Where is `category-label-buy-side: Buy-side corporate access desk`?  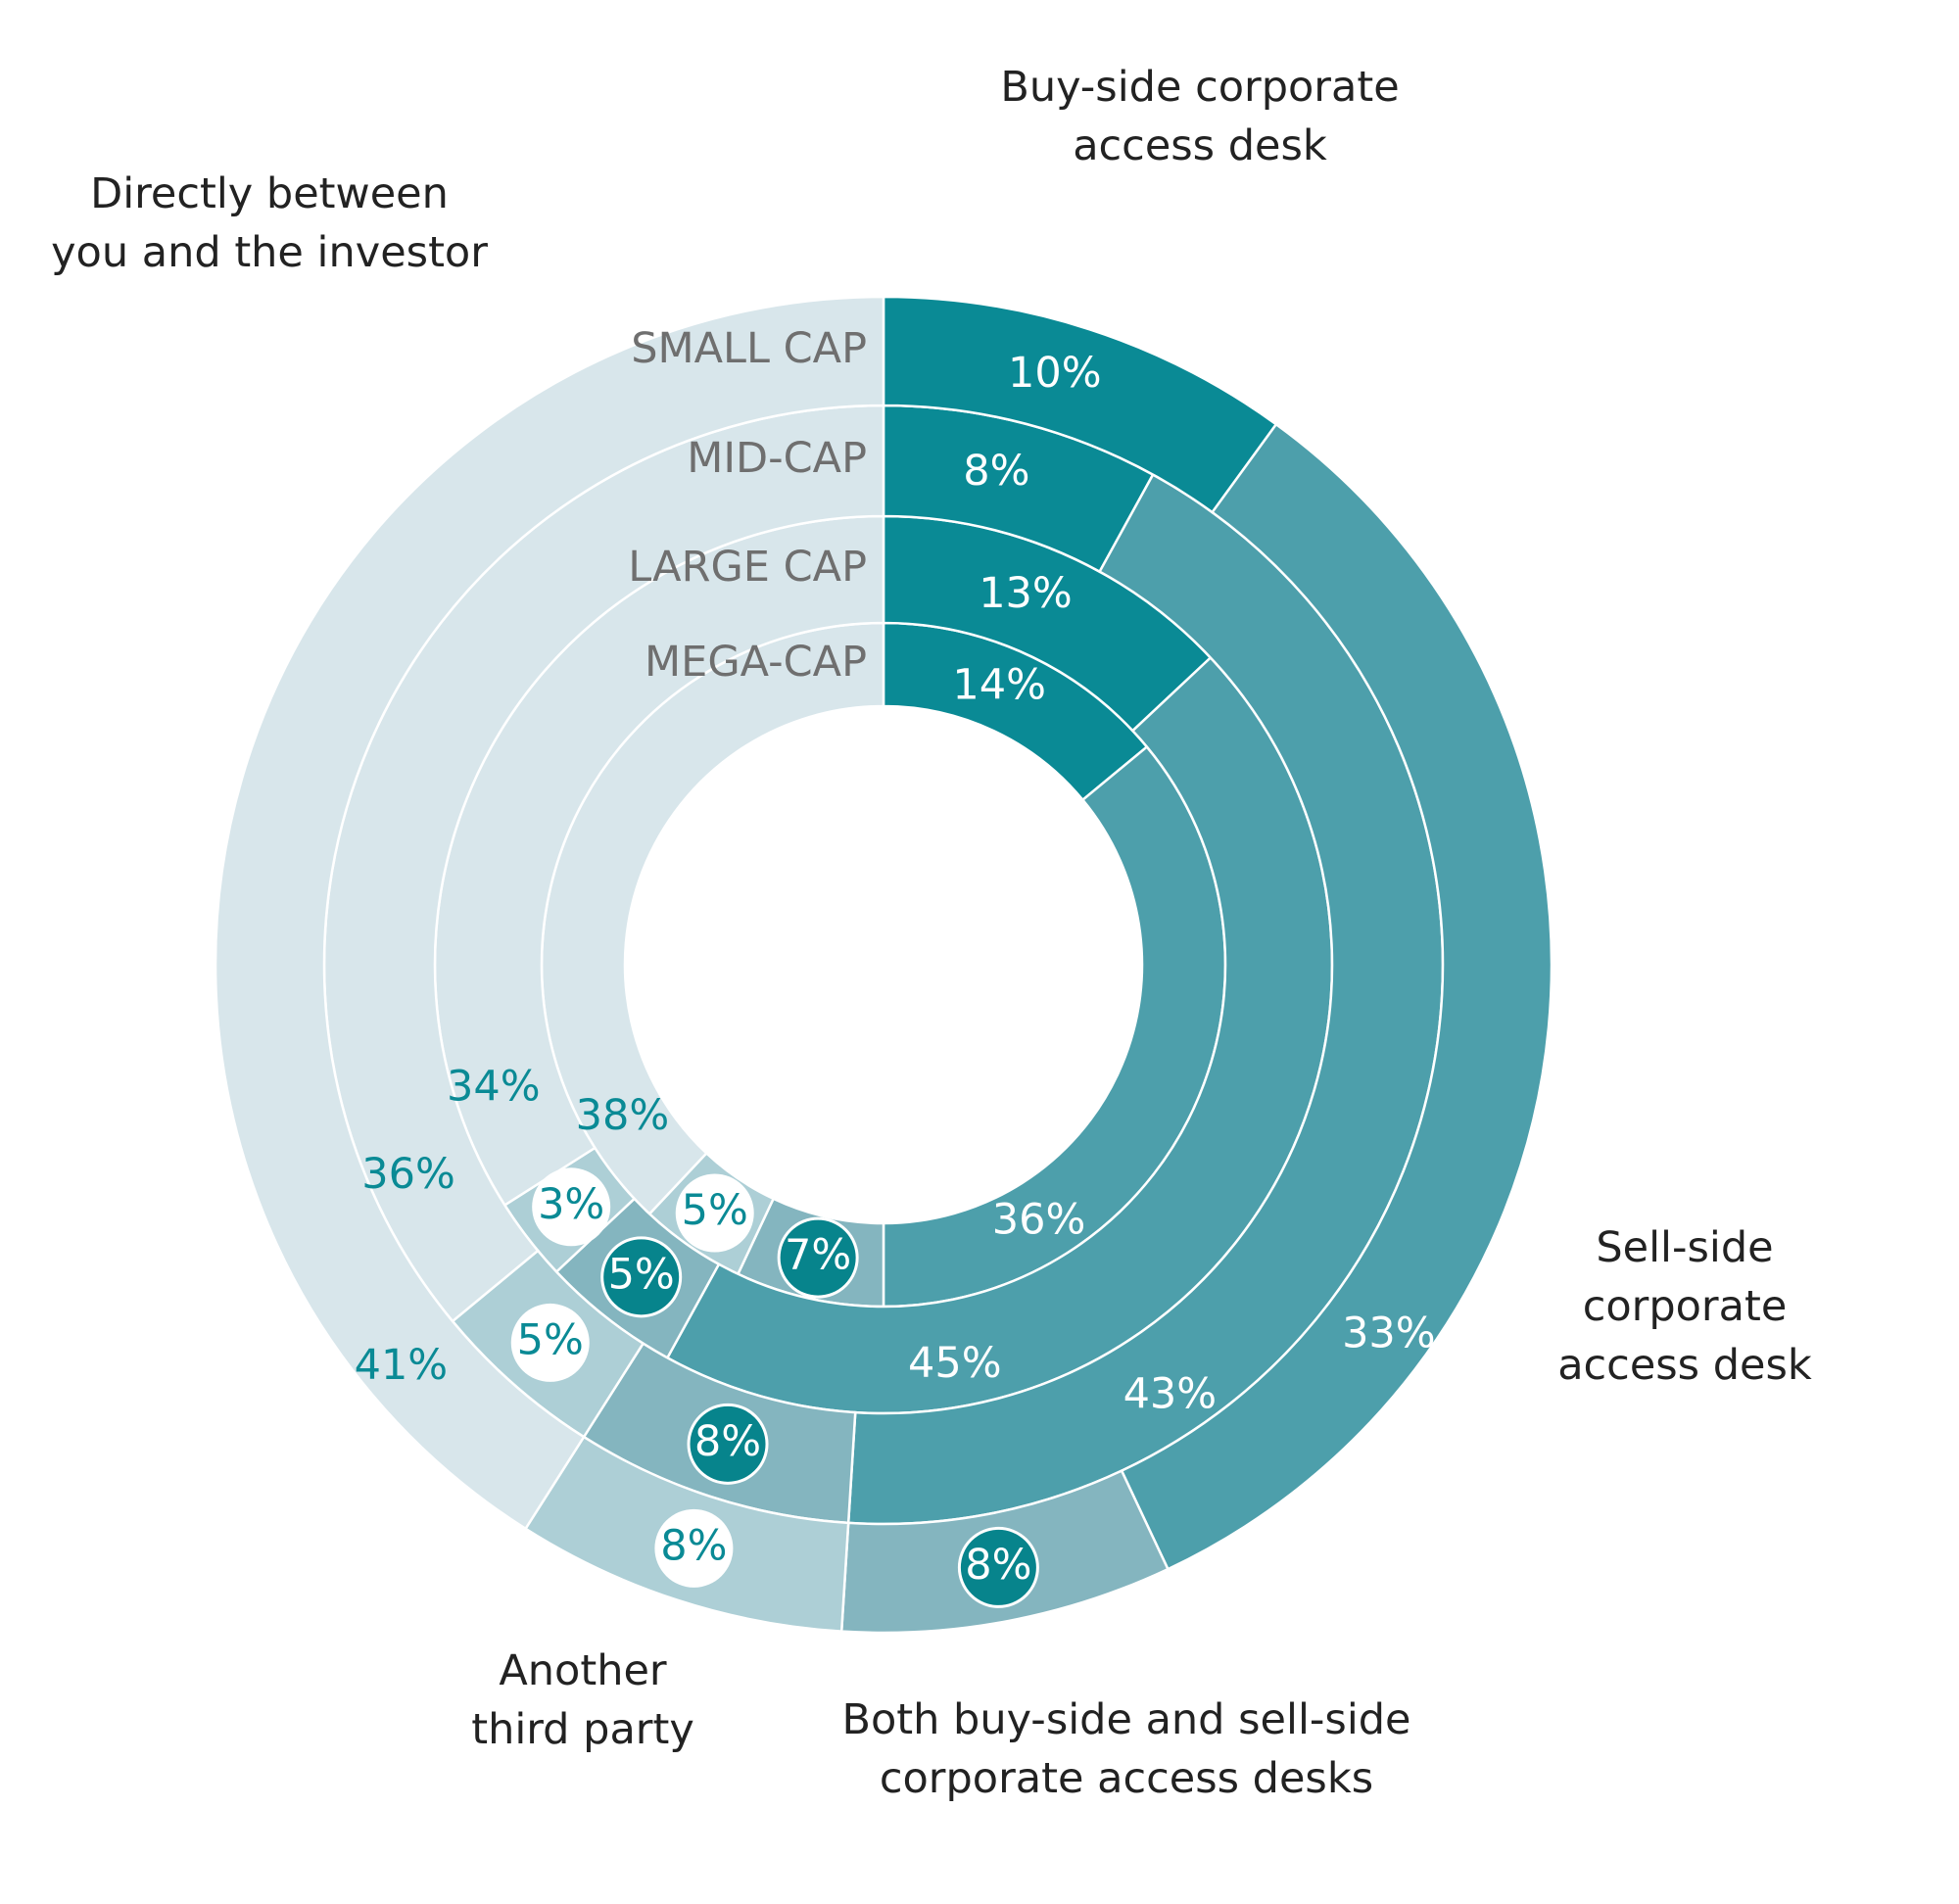 category-label-buy-side: Buy-side corporate access desk is located at coordinates (1199, 116).